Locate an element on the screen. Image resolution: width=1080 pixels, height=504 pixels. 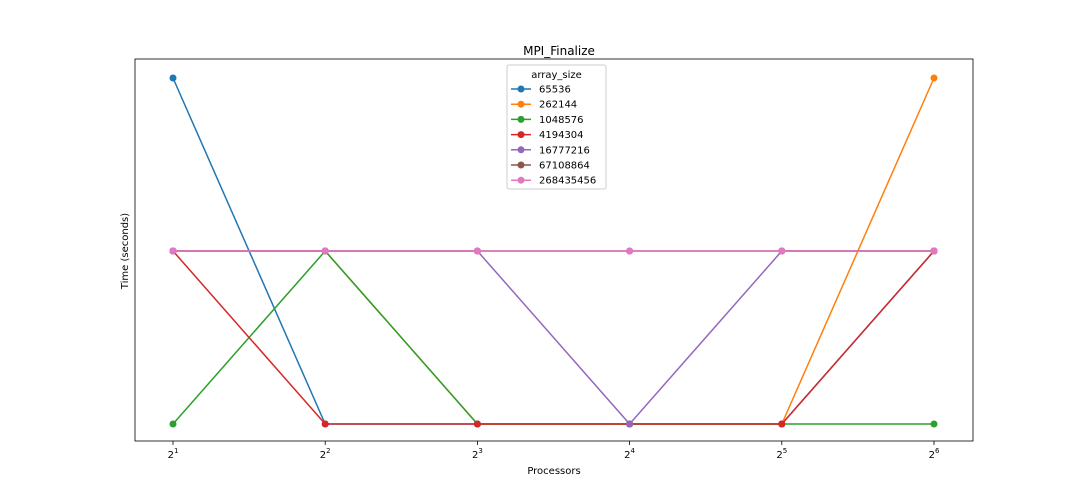
legend-title: array_size is located at coordinates (556, 75).